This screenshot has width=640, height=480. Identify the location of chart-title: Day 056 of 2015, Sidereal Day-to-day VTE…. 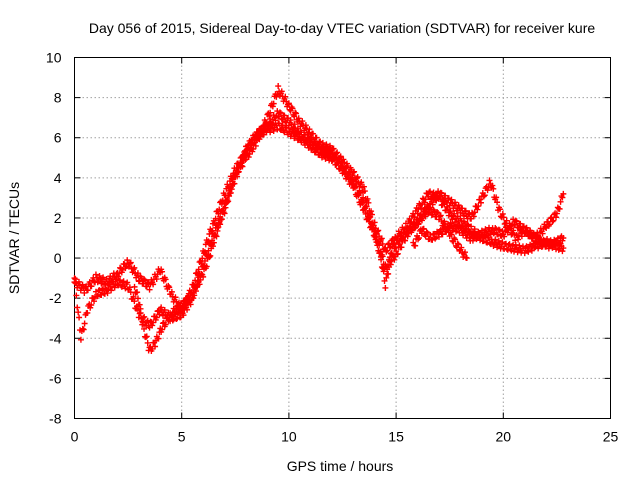
(342, 28).